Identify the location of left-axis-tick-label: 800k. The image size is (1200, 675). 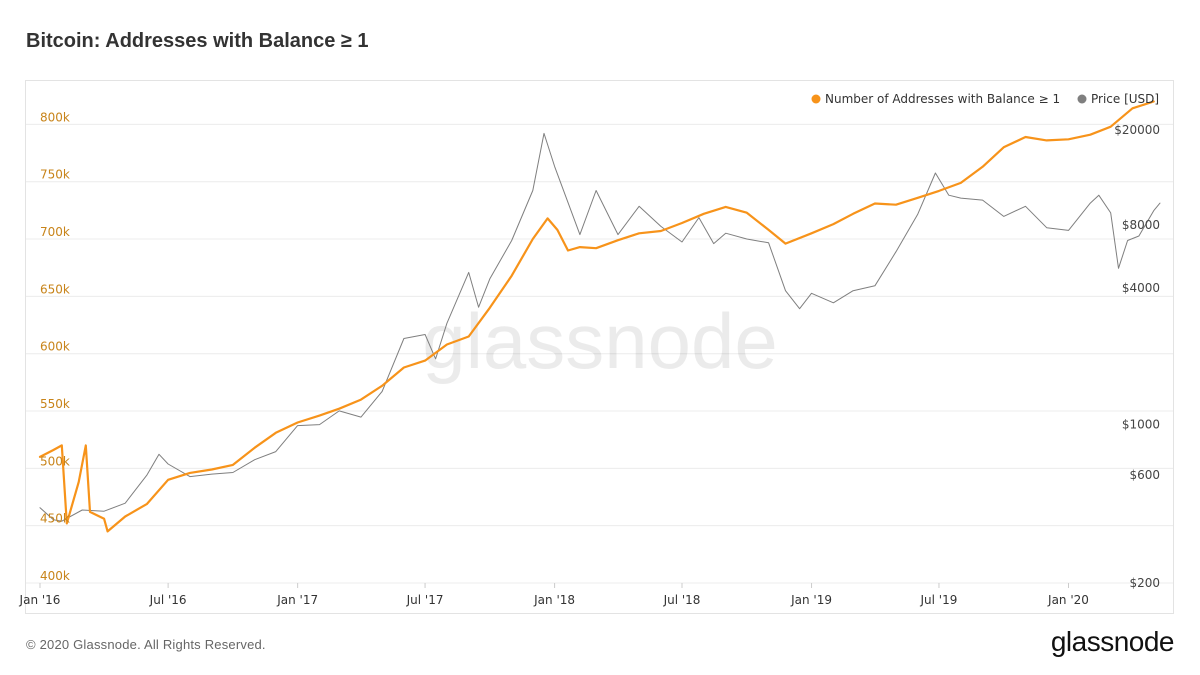
(55, 117).